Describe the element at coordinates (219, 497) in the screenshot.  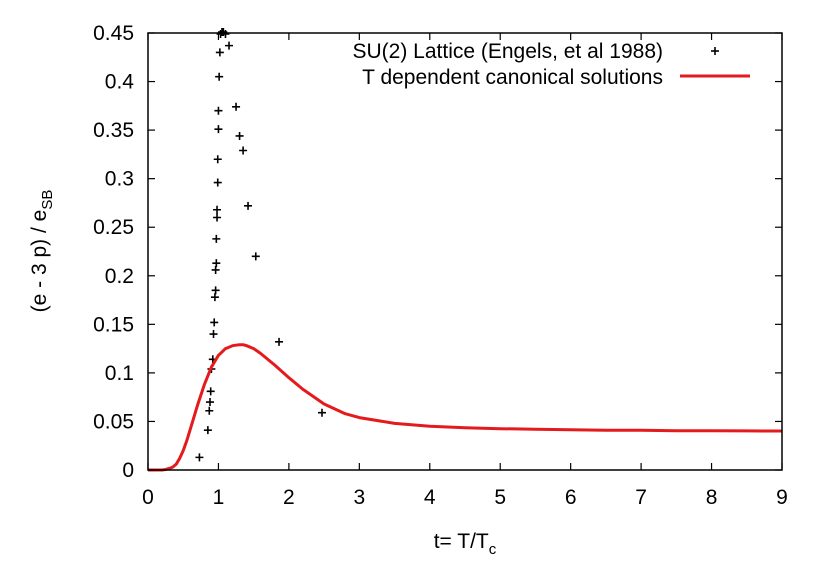
I see `x-tick-label: 1` at that location.